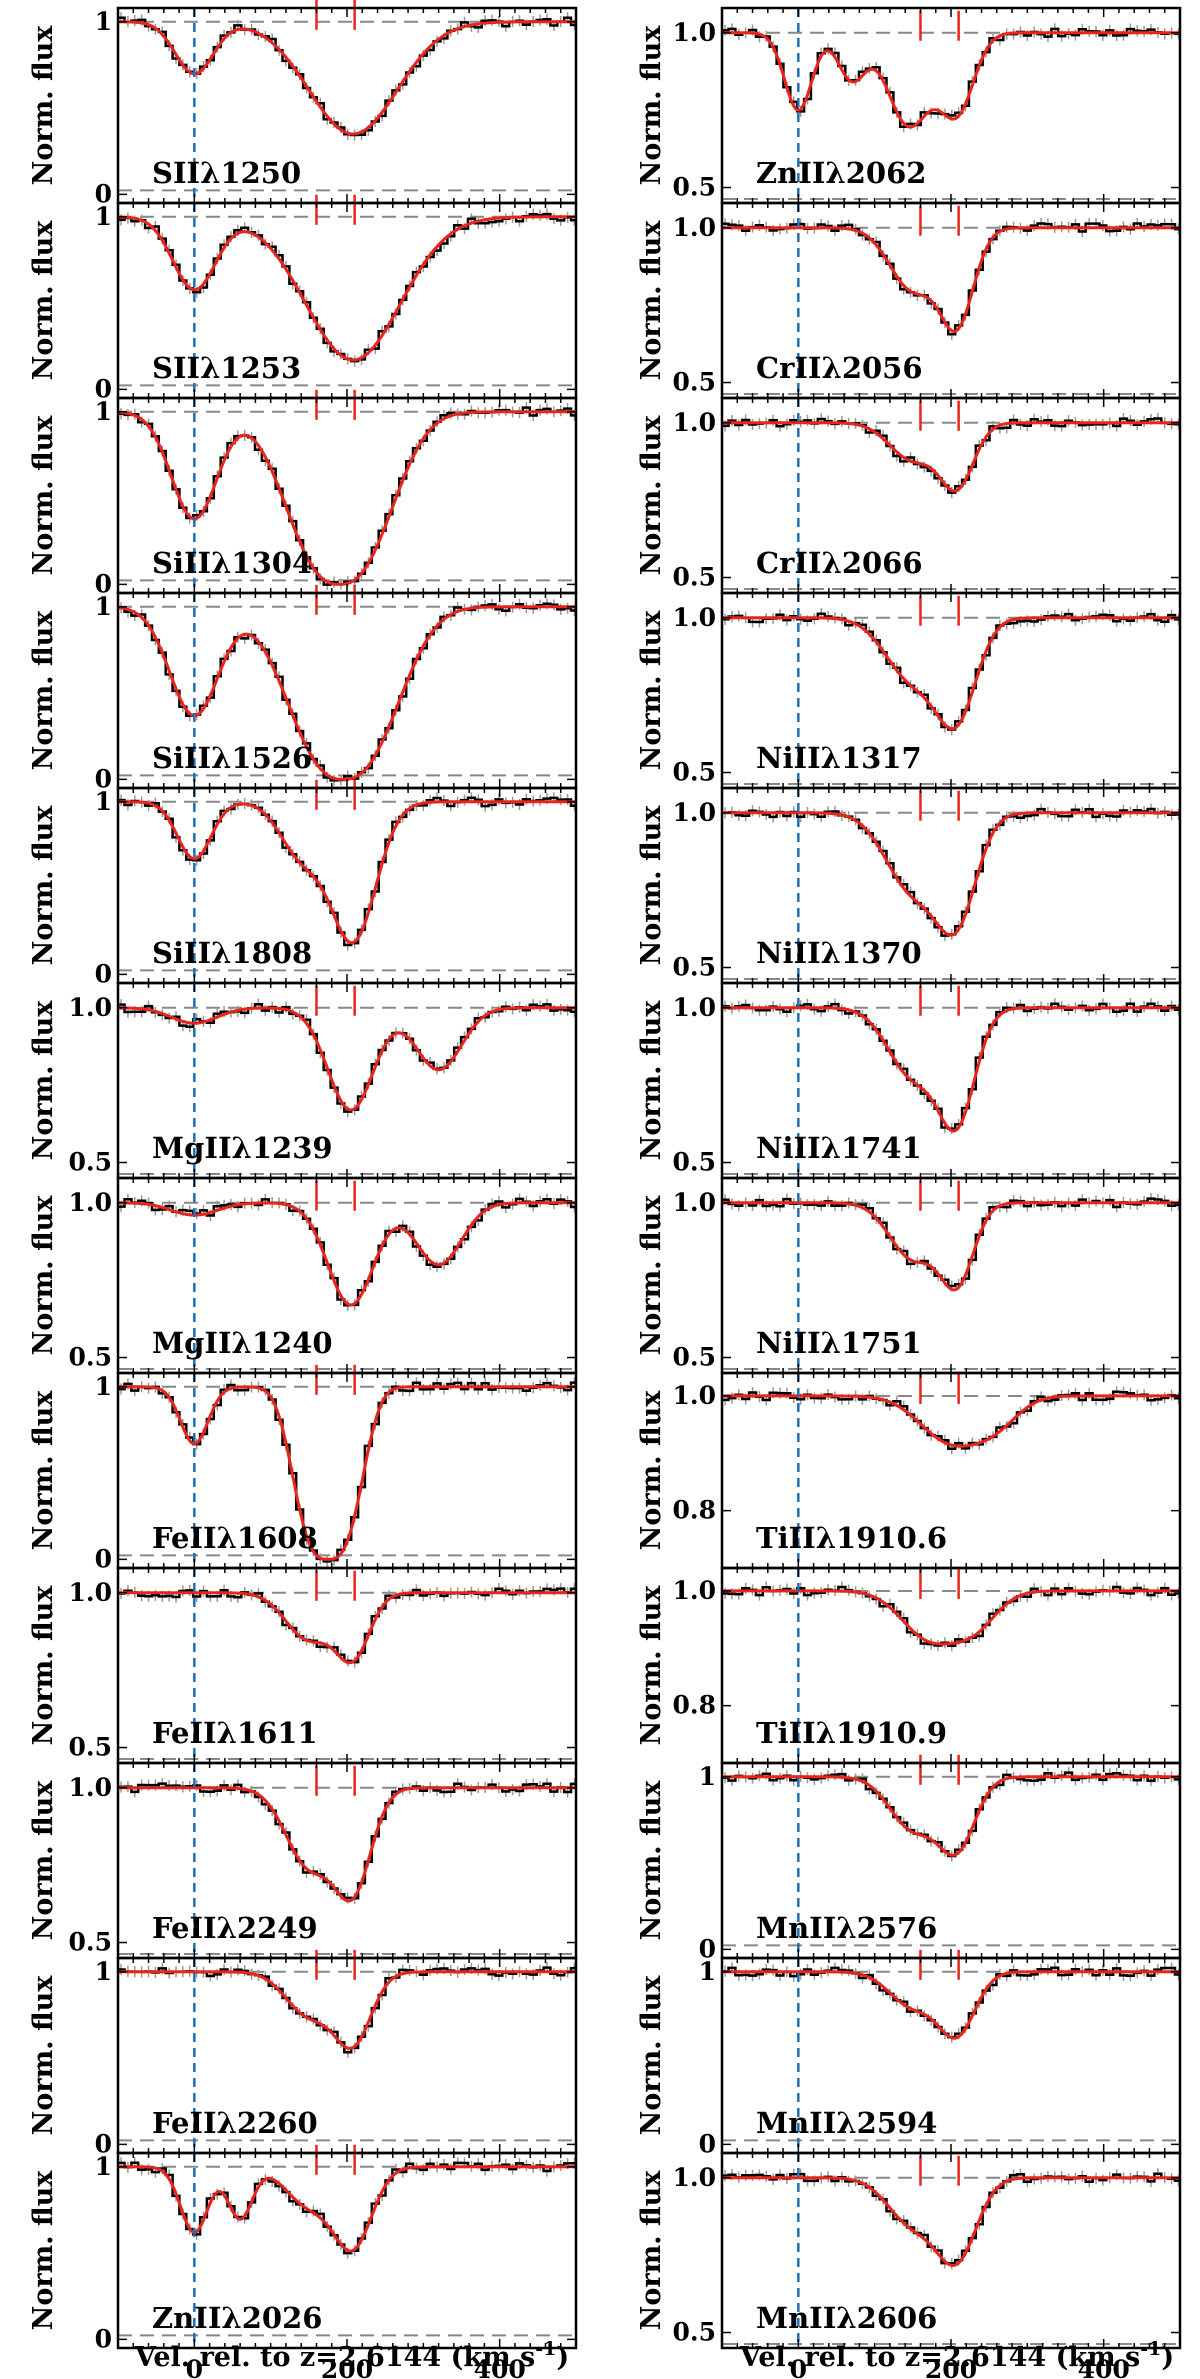 This screenshot has height=2379, width=1200. What do you see at coordinates (846, 2318) in the screenshot?
I see `transition-label: MnIIλ2606` at bounding box center [846, 2318].